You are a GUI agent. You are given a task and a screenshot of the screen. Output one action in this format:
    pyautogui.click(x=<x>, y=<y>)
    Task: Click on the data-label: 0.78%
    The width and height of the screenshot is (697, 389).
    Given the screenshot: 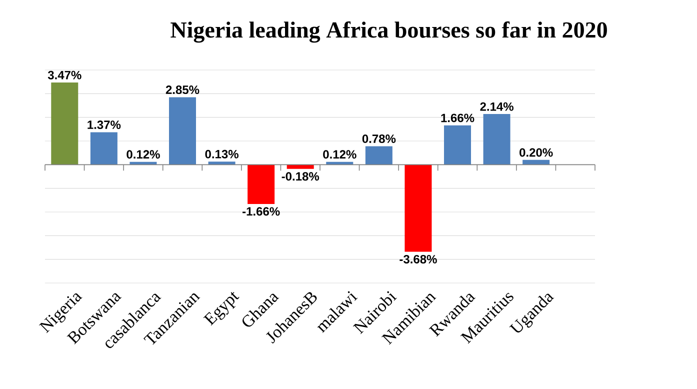 What is the action you would take?
    pyautogui.click(x=379, y=138)
    